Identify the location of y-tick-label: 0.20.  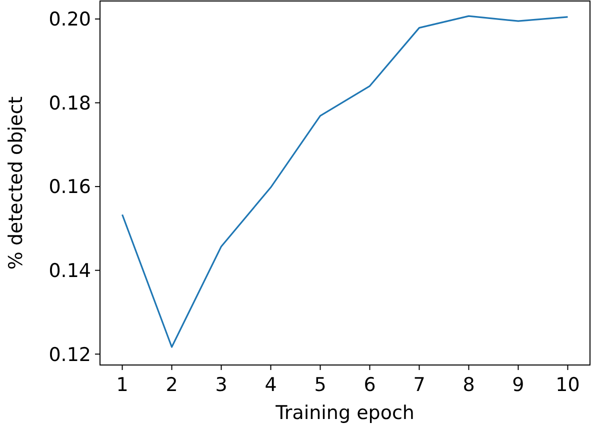
(69, 19).